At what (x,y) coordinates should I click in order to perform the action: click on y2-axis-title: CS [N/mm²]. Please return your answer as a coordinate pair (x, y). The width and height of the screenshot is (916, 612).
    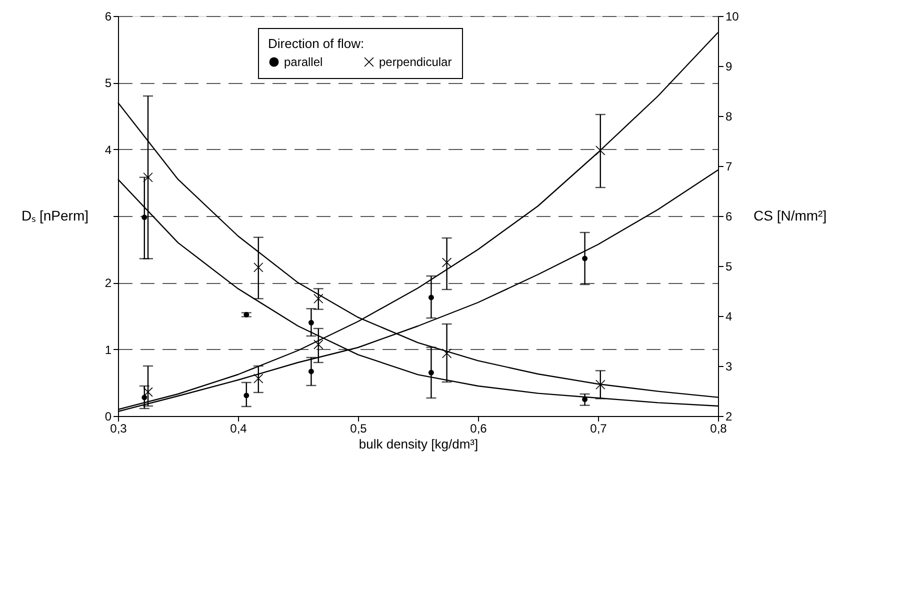
    Looking at the image, I should click on (790, 216).